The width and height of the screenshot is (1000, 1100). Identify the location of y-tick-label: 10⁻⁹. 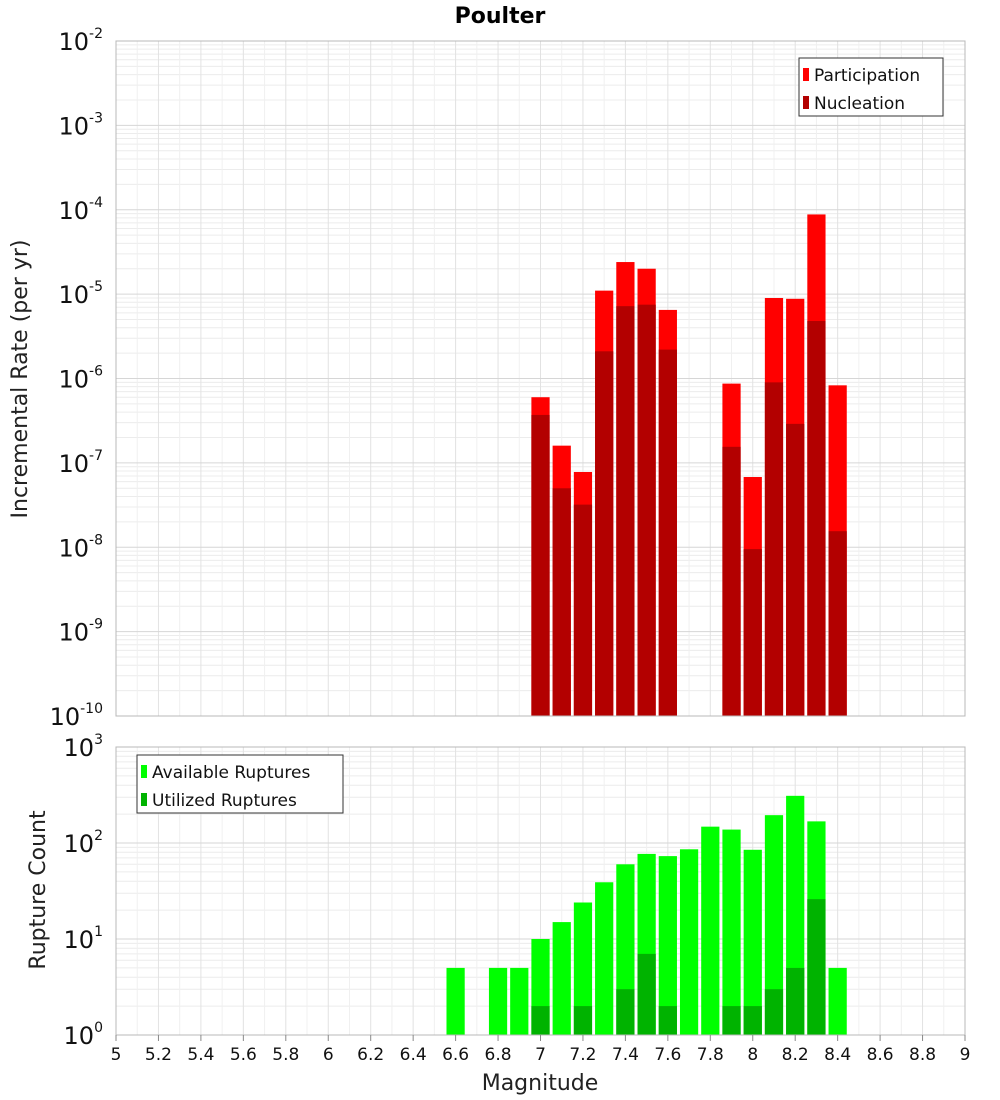
(80, 632).